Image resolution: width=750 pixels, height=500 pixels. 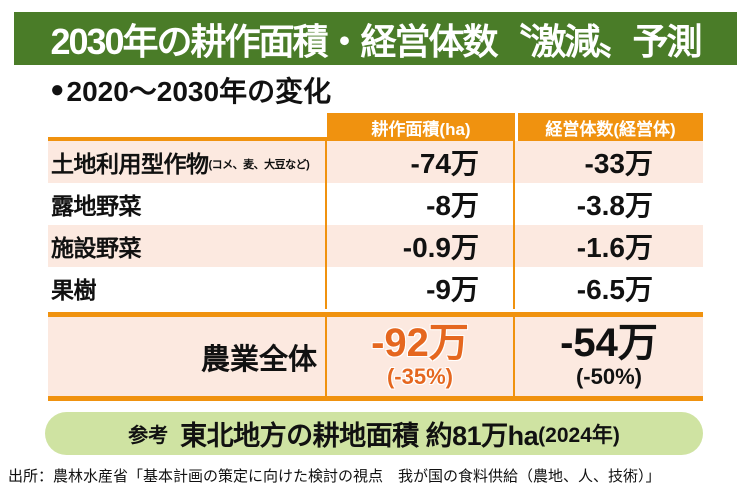 What do you see at coordinates (376, 41) in the screenshot?
I see `page-title: 2030年の耕作面積・経営体数〝激減〟予測` at bounding box center [376, 41].